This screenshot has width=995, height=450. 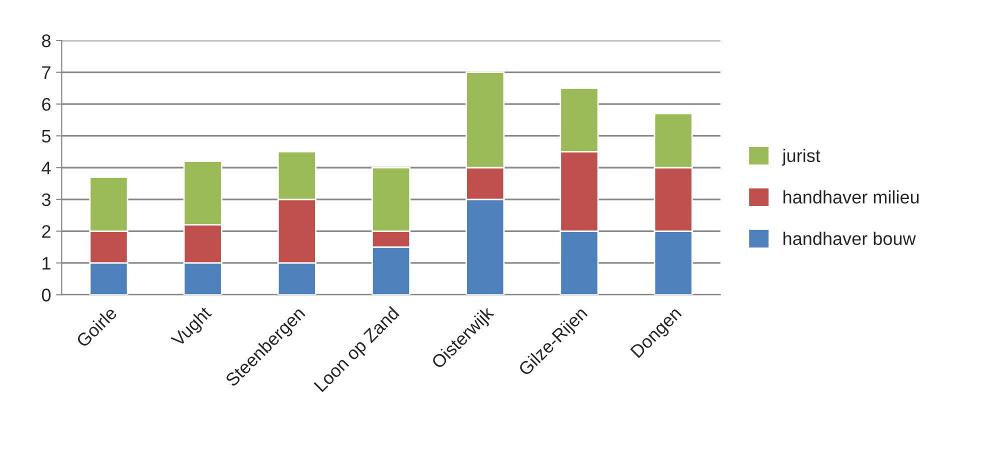 I want to click on y-tick-label: 1, so click(x=46, y=263).